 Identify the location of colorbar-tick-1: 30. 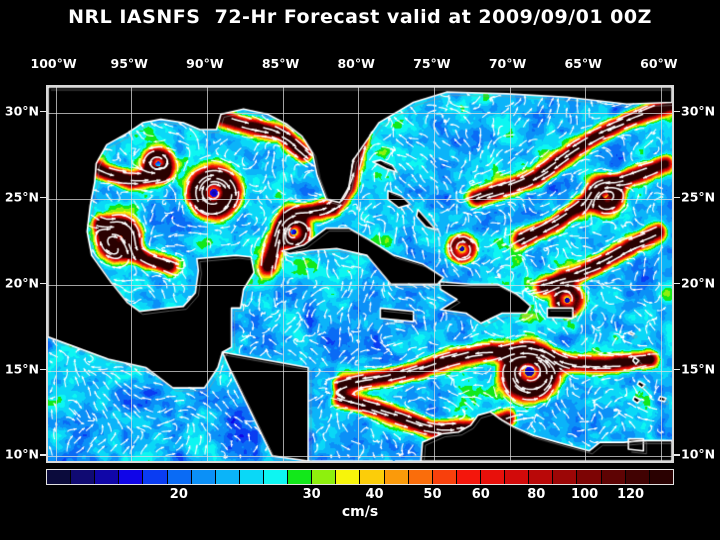
(311, 494).